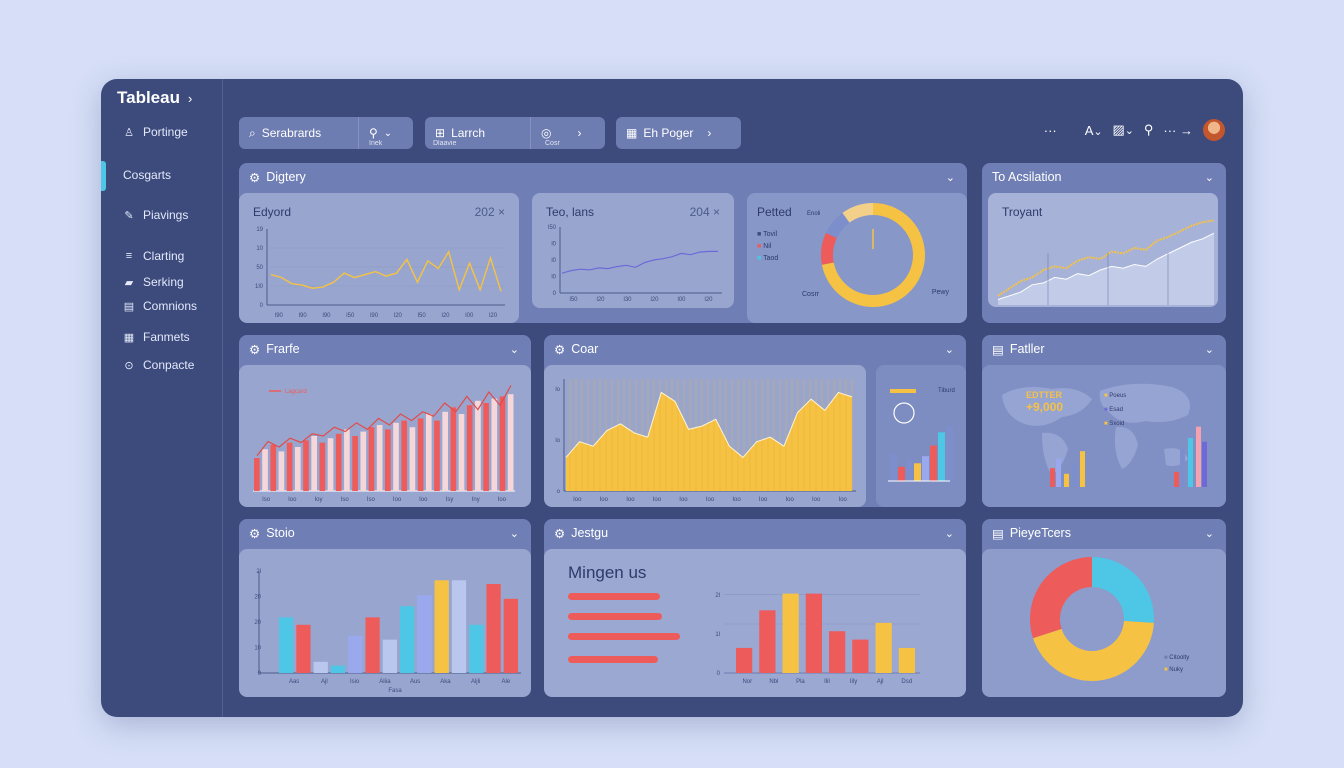 The width and height of the screenshot is (1344, 768). I want to click on panel-title: Digtery, so click(286, 177).